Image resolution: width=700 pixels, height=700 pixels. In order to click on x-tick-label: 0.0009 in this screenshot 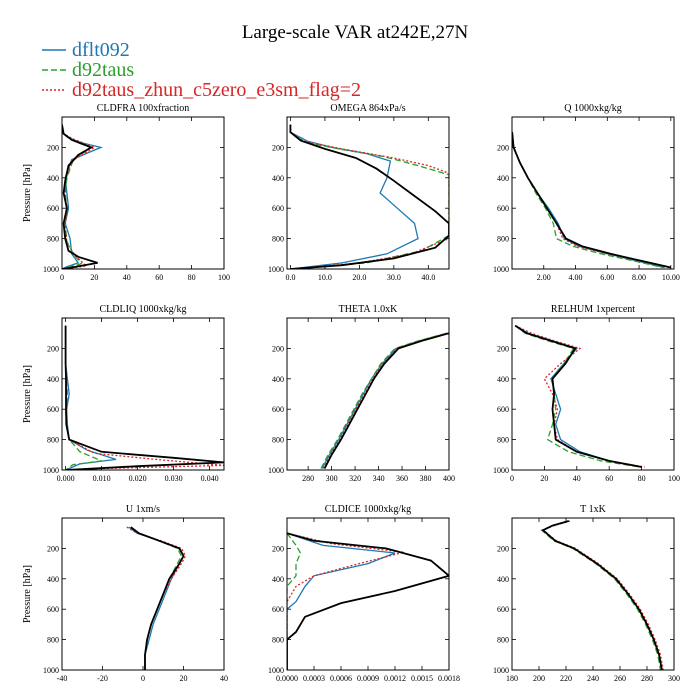, I will do `click(368, 678)`.